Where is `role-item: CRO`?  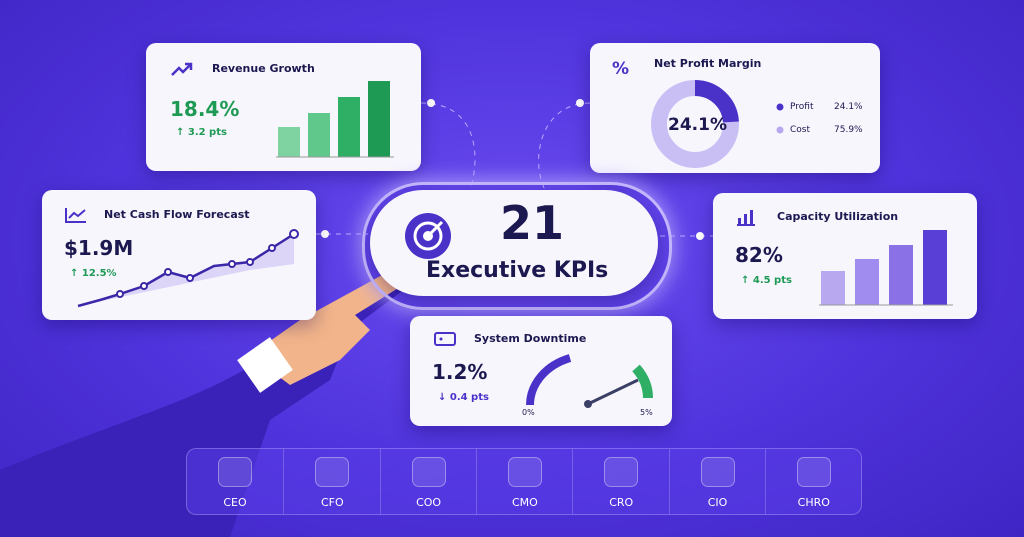
role-item: CRO is located at coordinates (620, 481).